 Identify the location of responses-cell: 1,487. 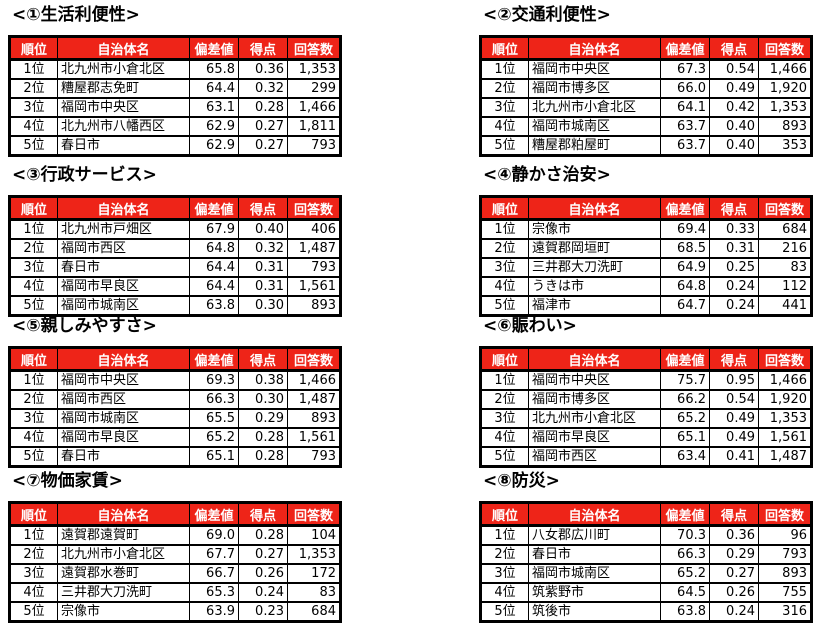
(314, 248).